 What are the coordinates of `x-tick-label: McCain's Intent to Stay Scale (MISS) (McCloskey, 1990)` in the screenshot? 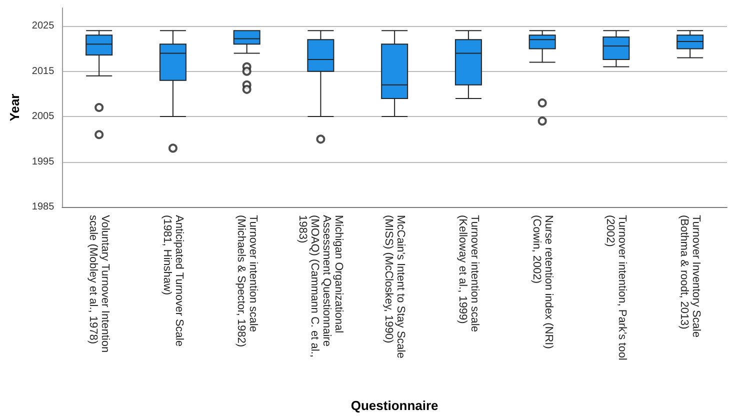 It's located at (394, 288).